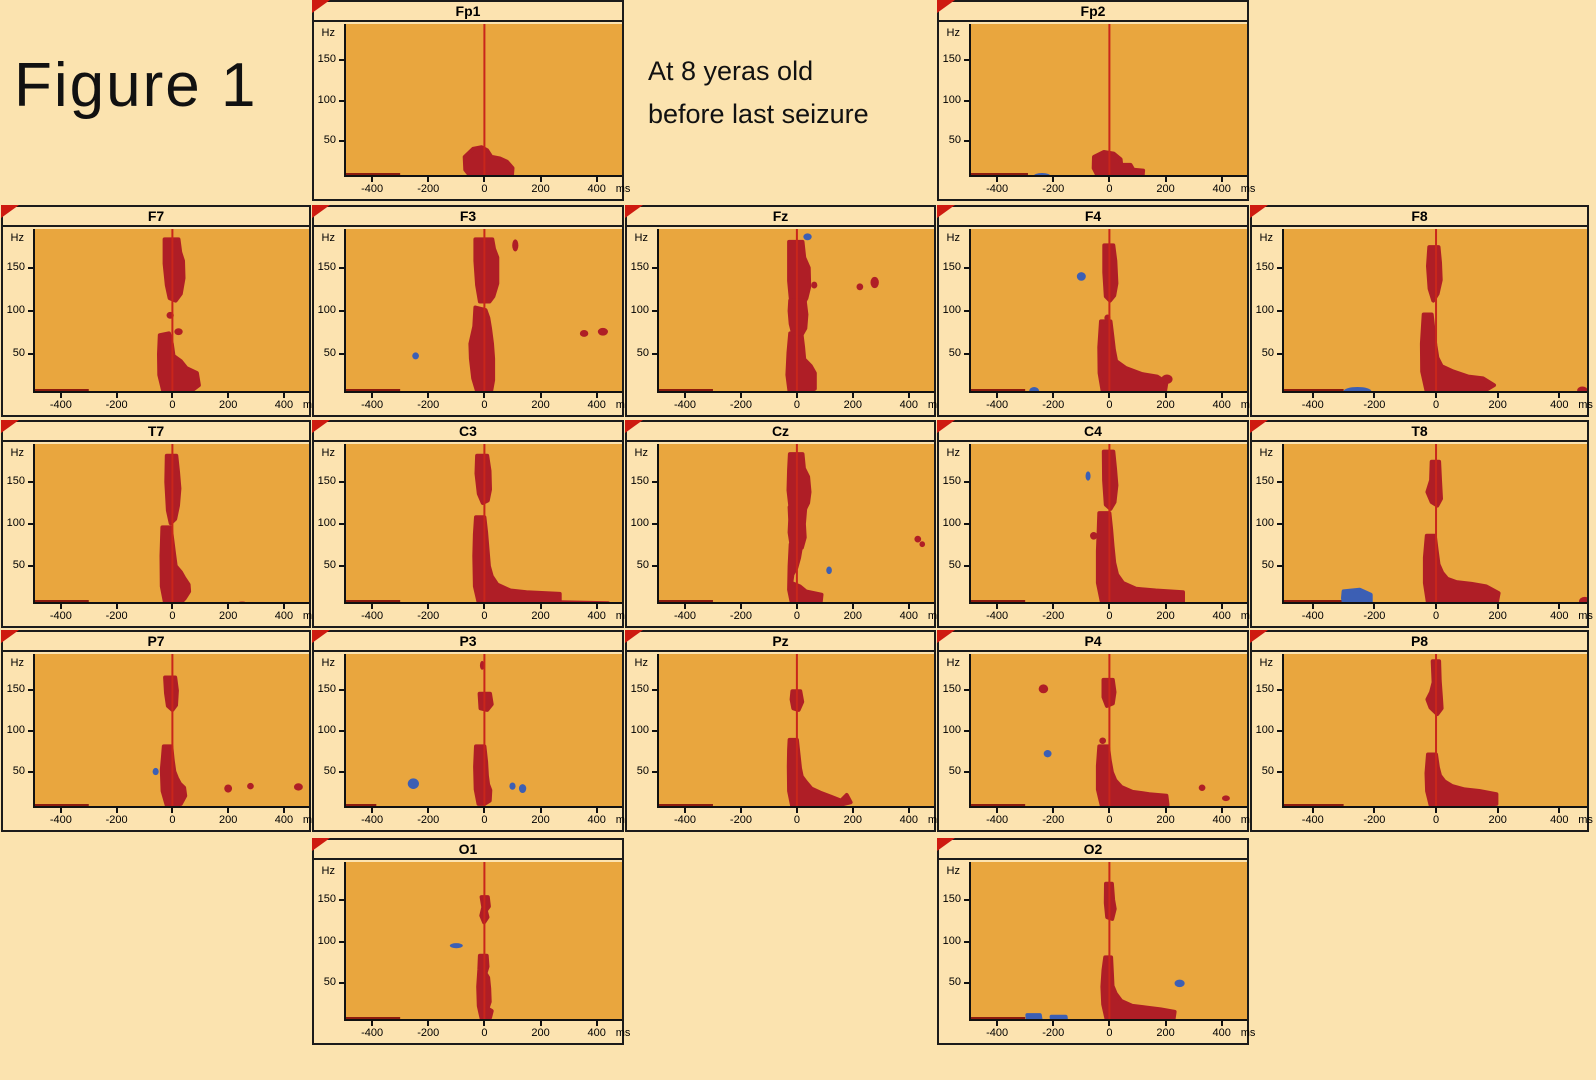  I want to click on channel-title: F3, so click(468, 217).